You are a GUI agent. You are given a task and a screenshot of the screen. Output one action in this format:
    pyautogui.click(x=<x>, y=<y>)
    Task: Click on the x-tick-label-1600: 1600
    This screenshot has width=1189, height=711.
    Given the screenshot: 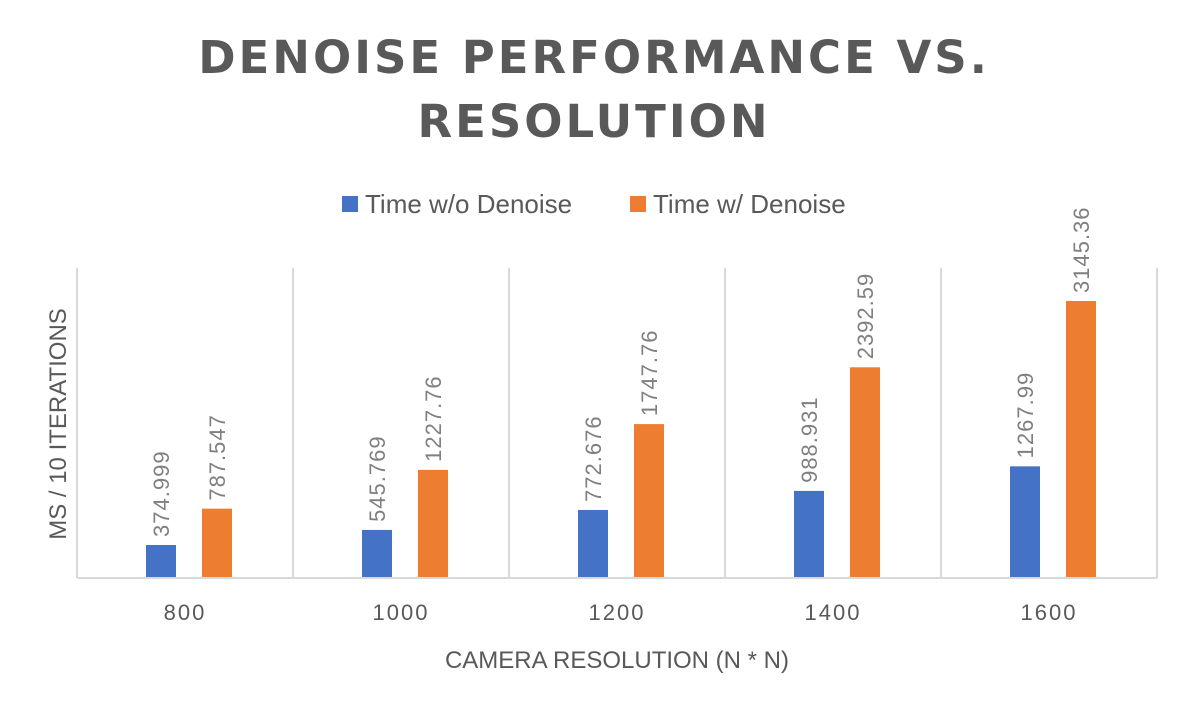 What is the action you would take?
    pyautogui.click(x=1049, y=612)
    